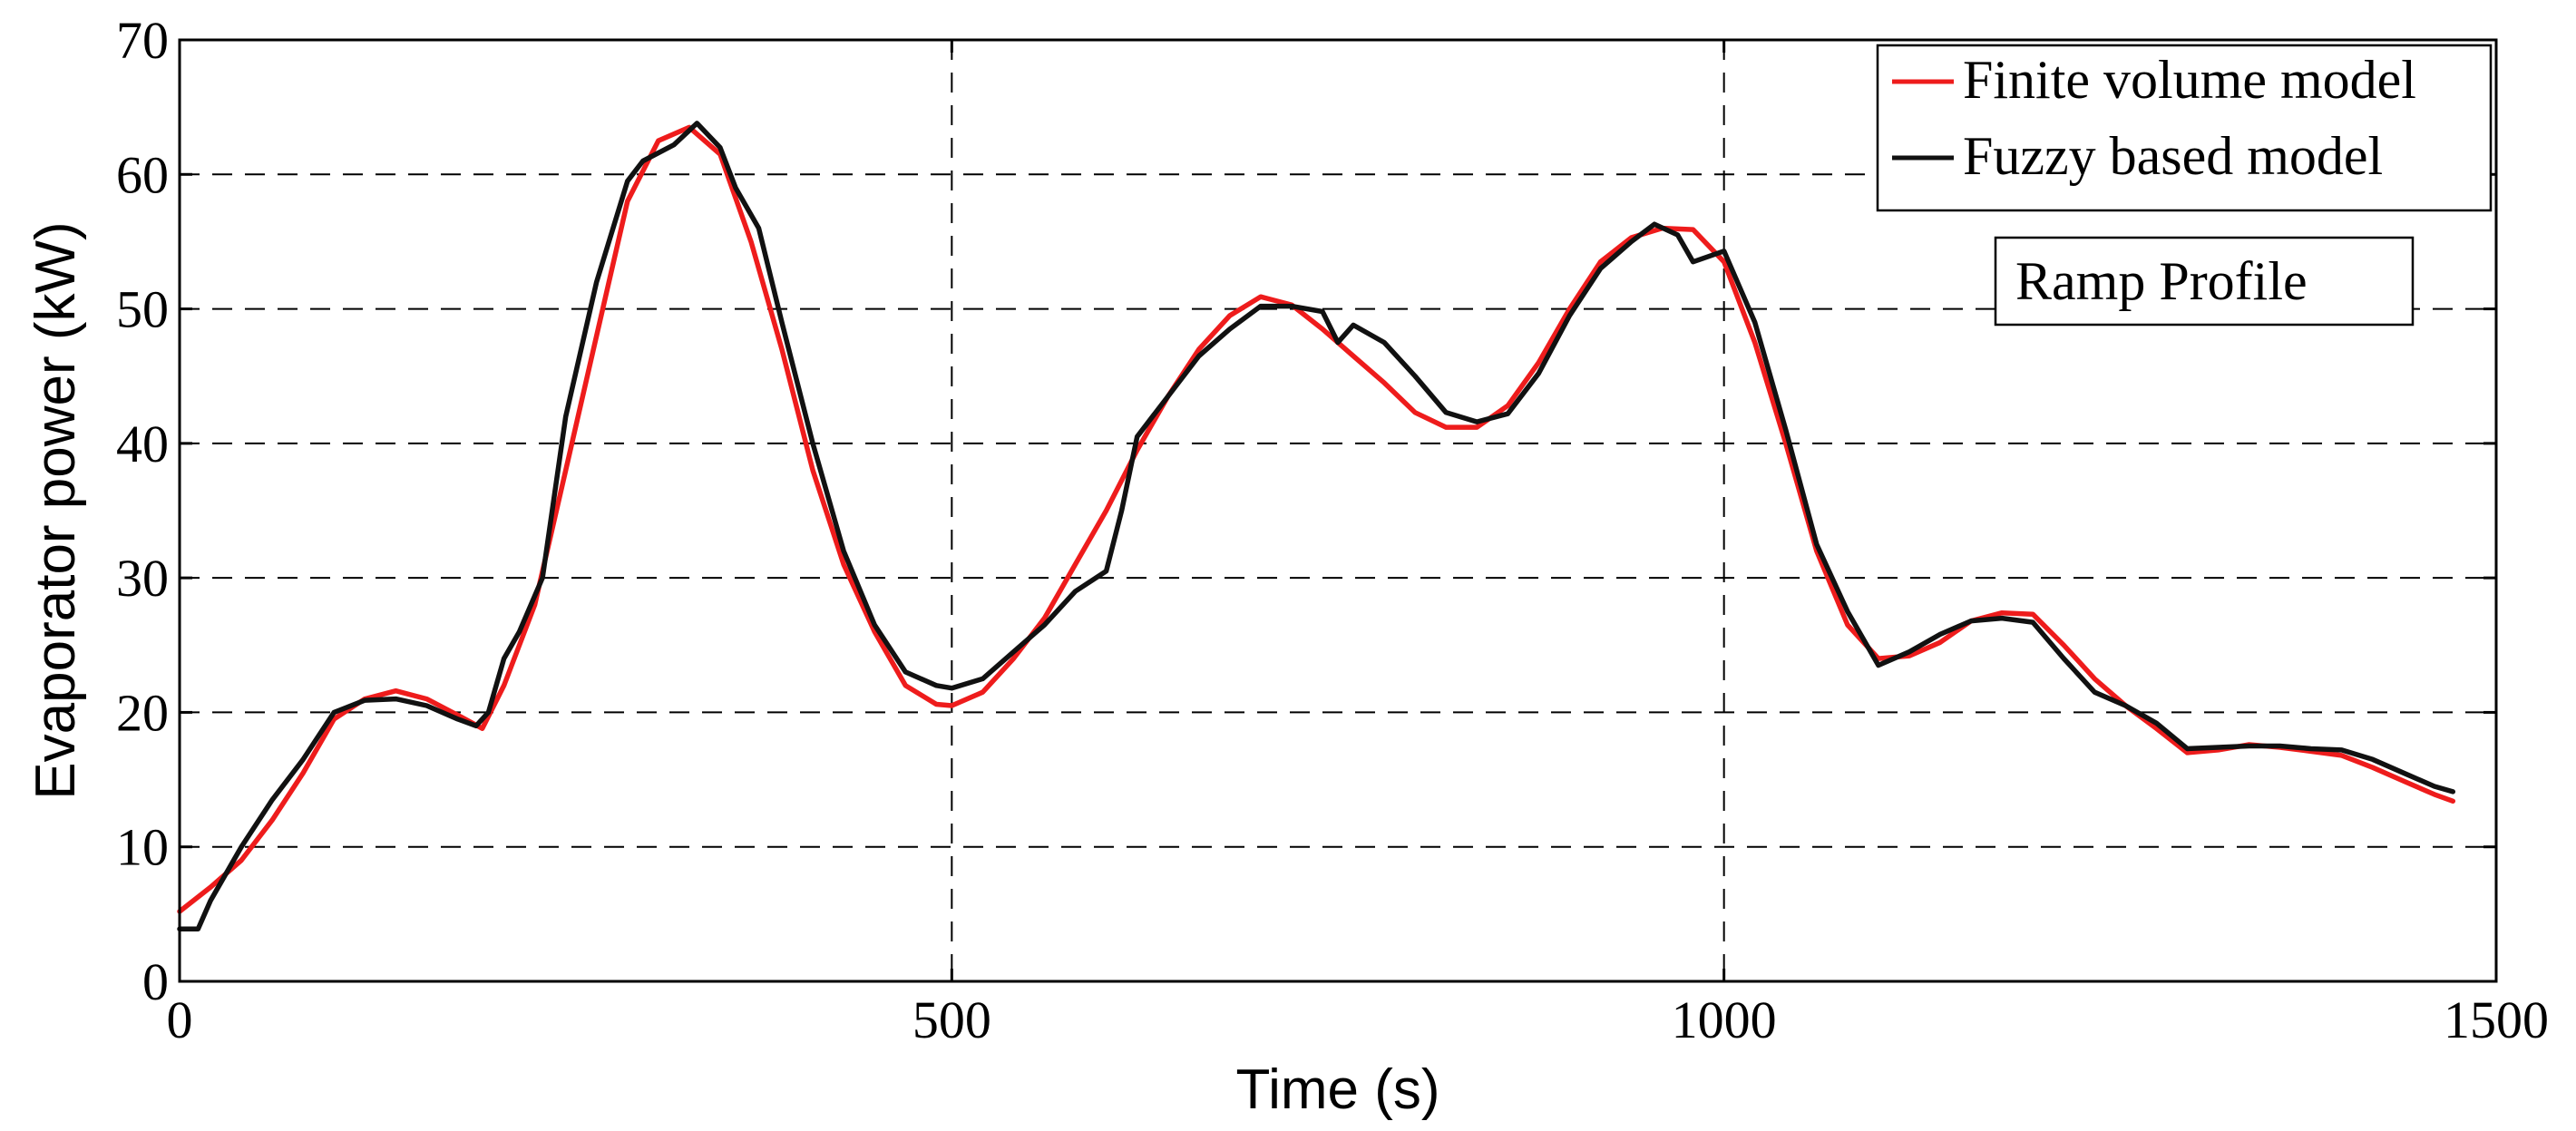 Image resolution: width=2576 pixels, height=1131 pixels. Describe the element at coordinates (142, 443) in the screenshot. I see `y-tick-label: 40` at that location.